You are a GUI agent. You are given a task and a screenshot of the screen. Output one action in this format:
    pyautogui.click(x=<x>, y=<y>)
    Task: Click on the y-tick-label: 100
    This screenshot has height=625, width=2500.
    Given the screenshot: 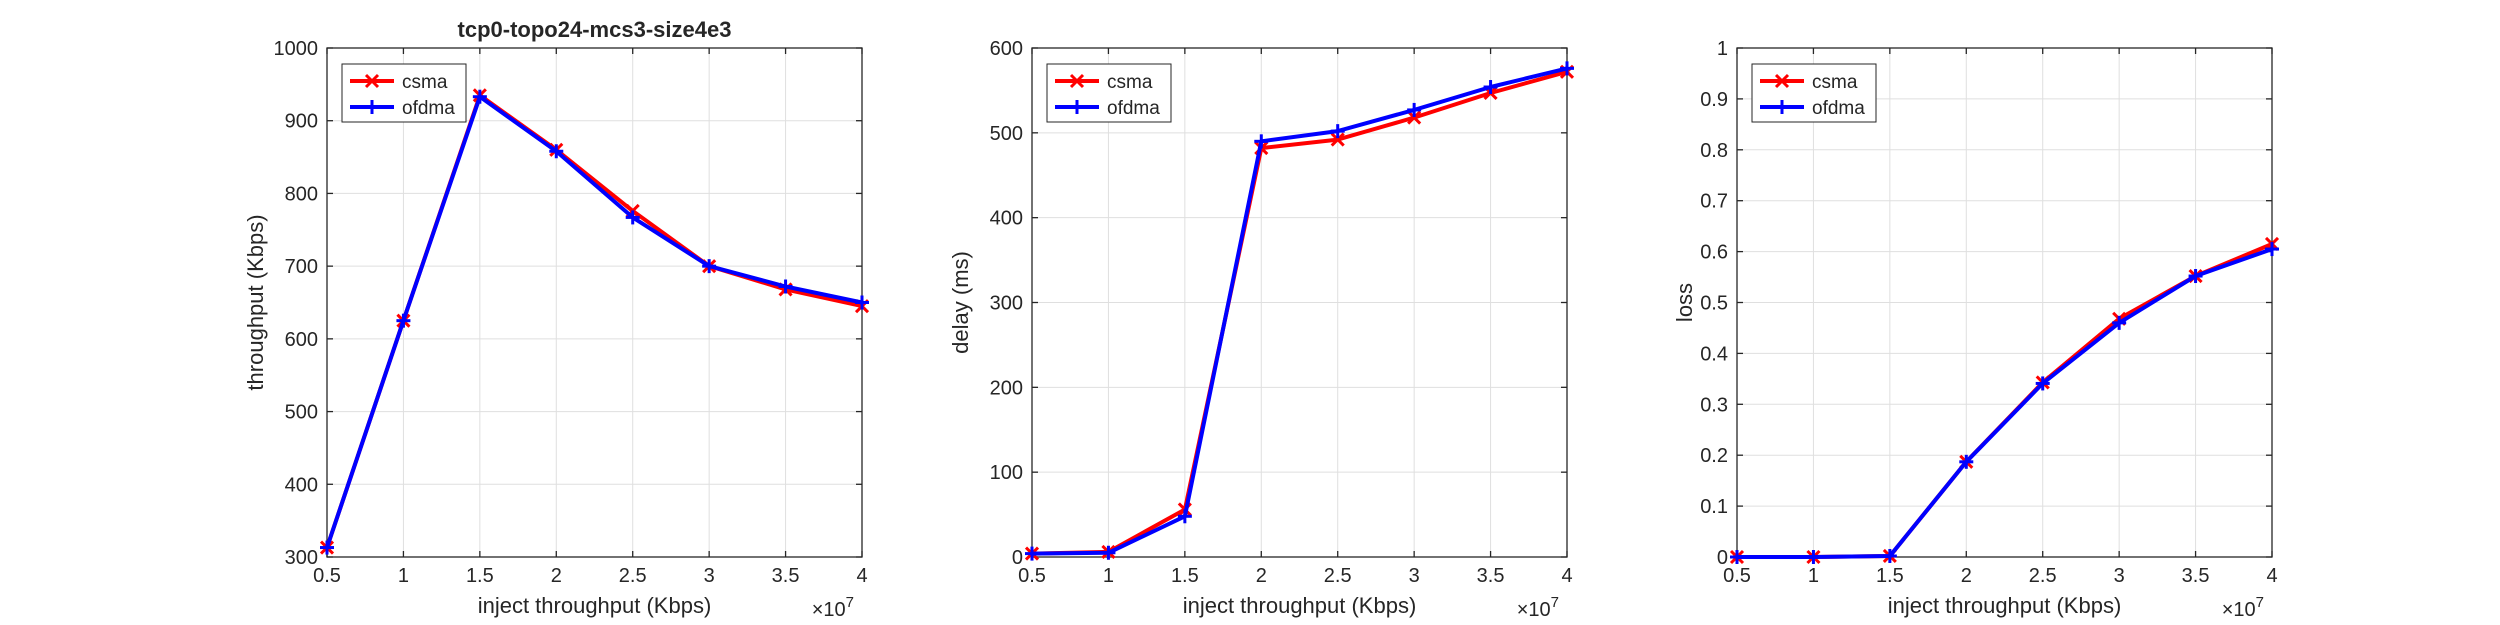 What is the action you would take?
    pyautogui.click(x=1006, y=473)
    